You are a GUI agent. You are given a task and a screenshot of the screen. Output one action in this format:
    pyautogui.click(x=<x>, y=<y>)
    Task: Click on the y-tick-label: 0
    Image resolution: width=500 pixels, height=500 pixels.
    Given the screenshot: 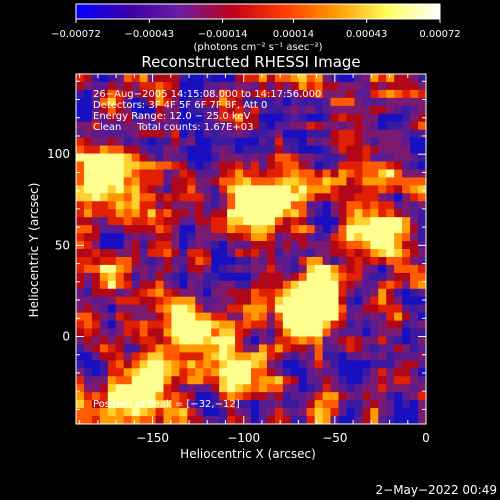 What is the action you would take?
    pyautogui.click(x=66, y=337)
    